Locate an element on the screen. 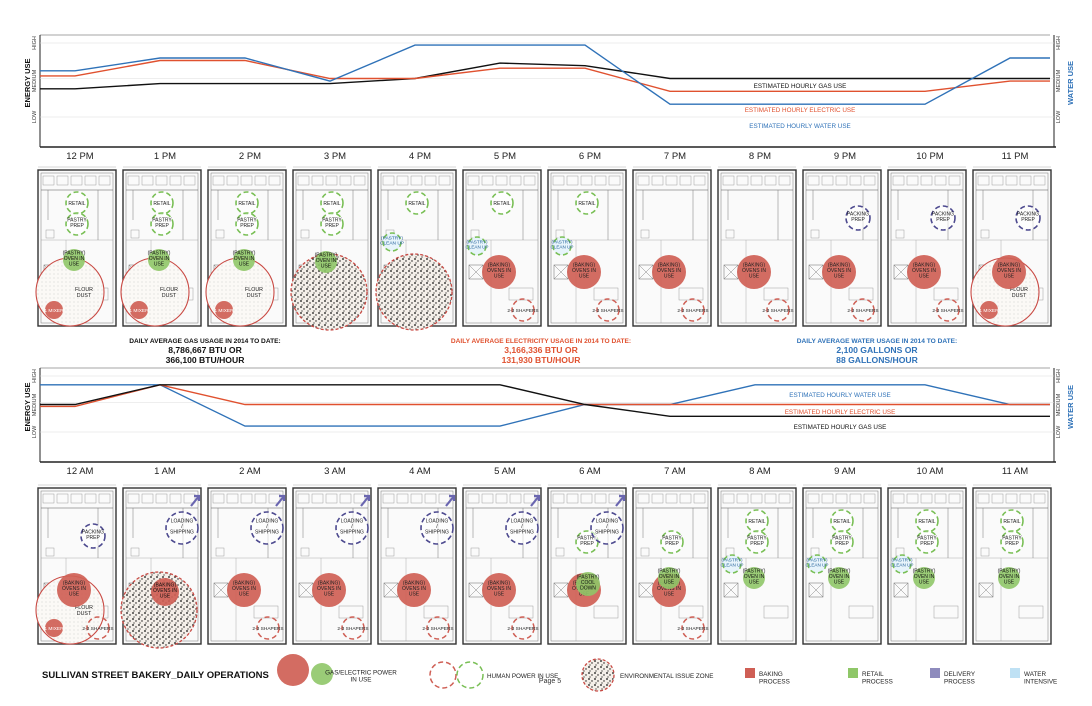 The width and height of the screenshot is (1092, 706). hour-tick-label: 7 PM is located at coordinates (675, 156).